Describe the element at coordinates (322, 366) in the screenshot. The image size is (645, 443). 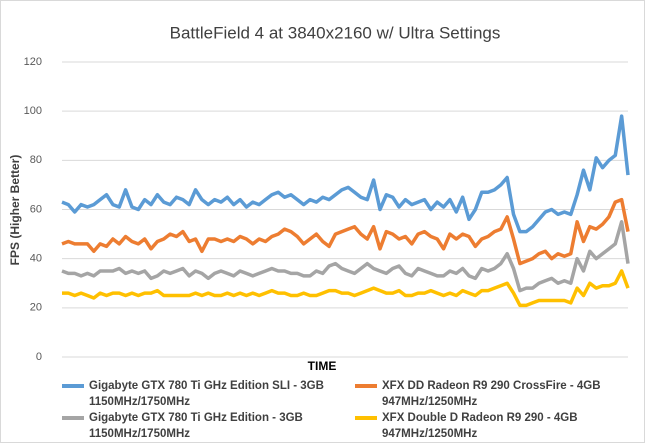
I see `x-axis-label: TIME` at that location.